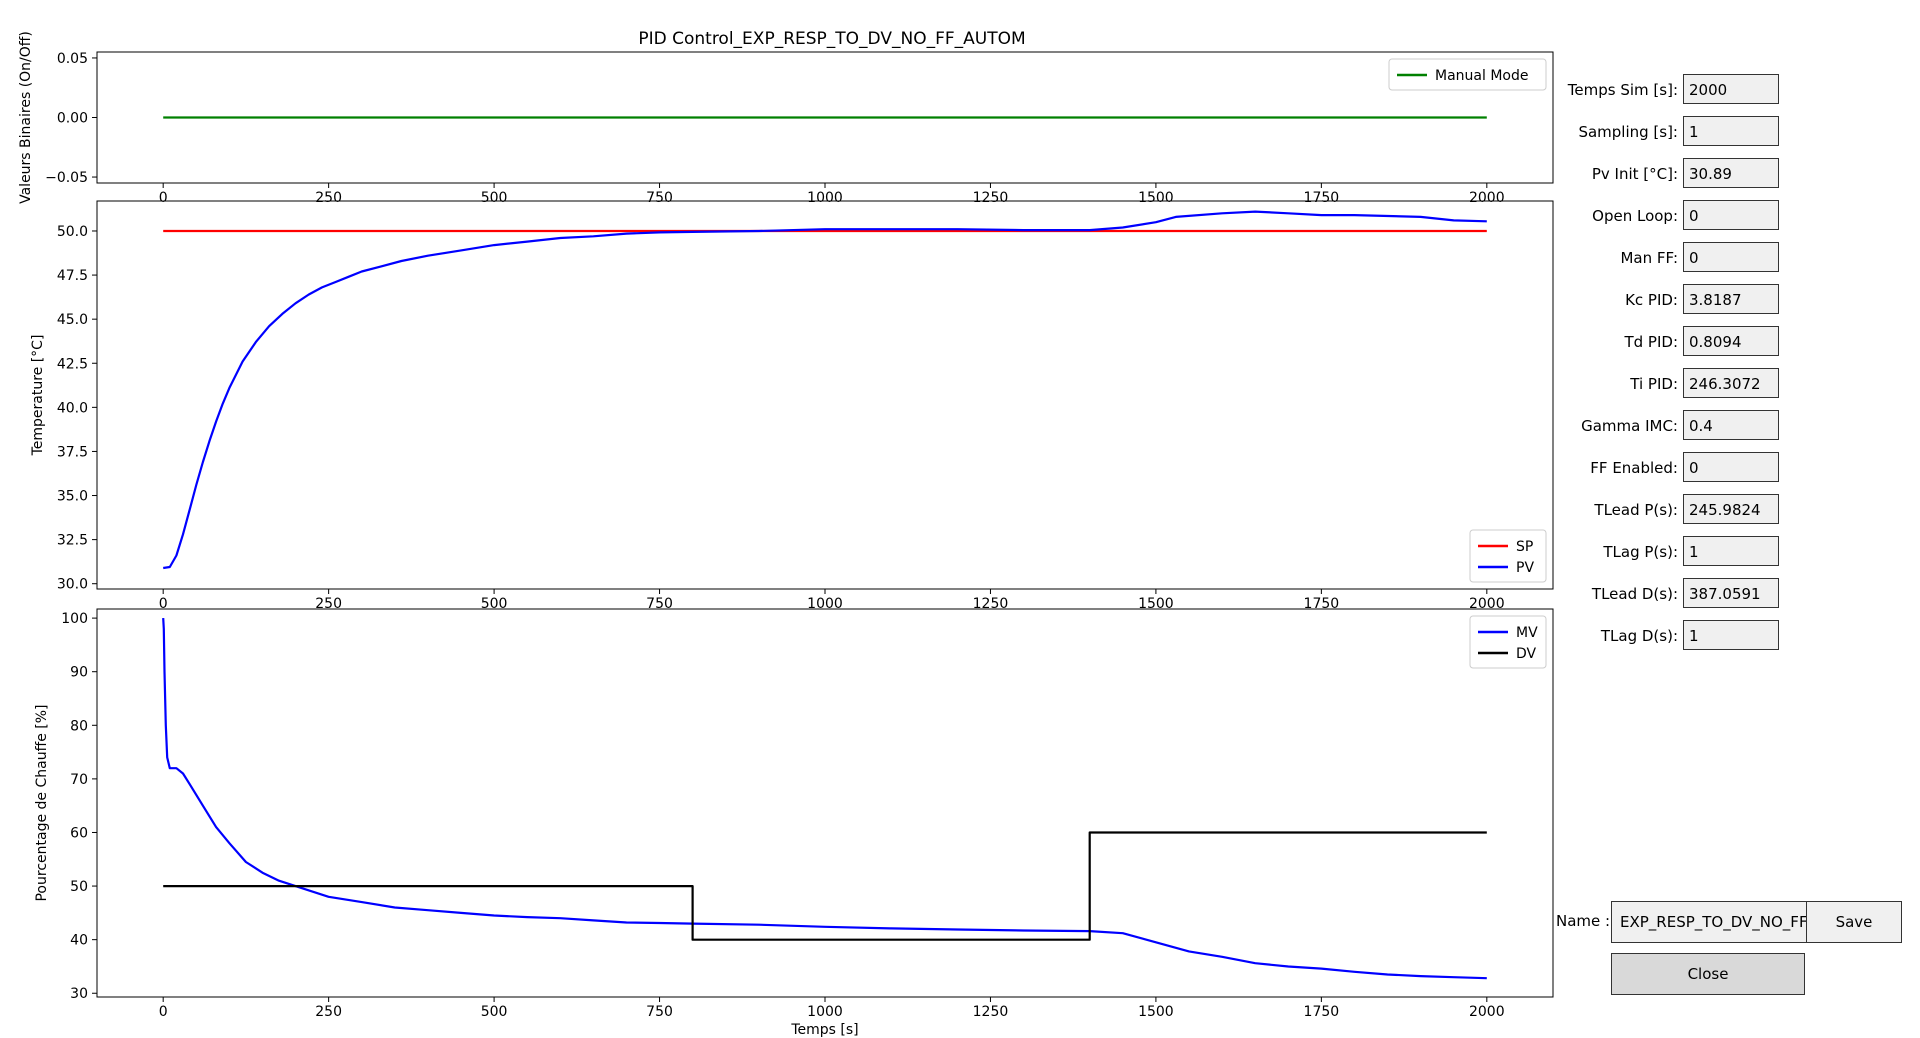  I want to click on y-tick-label: 35.0, so click(72, 497).